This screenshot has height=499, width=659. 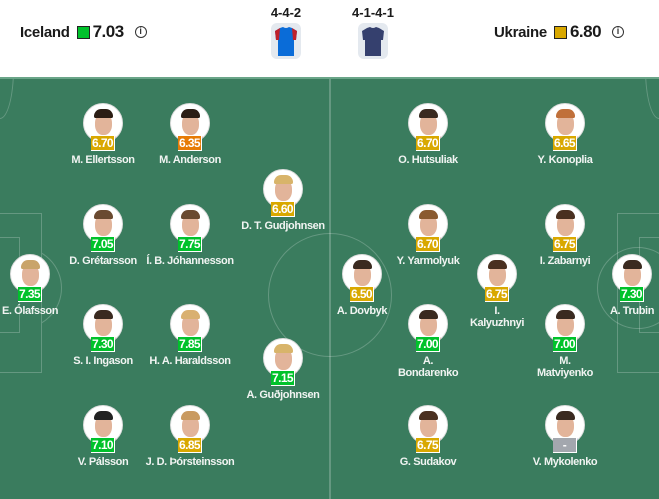 I want to click on center-circle, so click(x=330, y=295).